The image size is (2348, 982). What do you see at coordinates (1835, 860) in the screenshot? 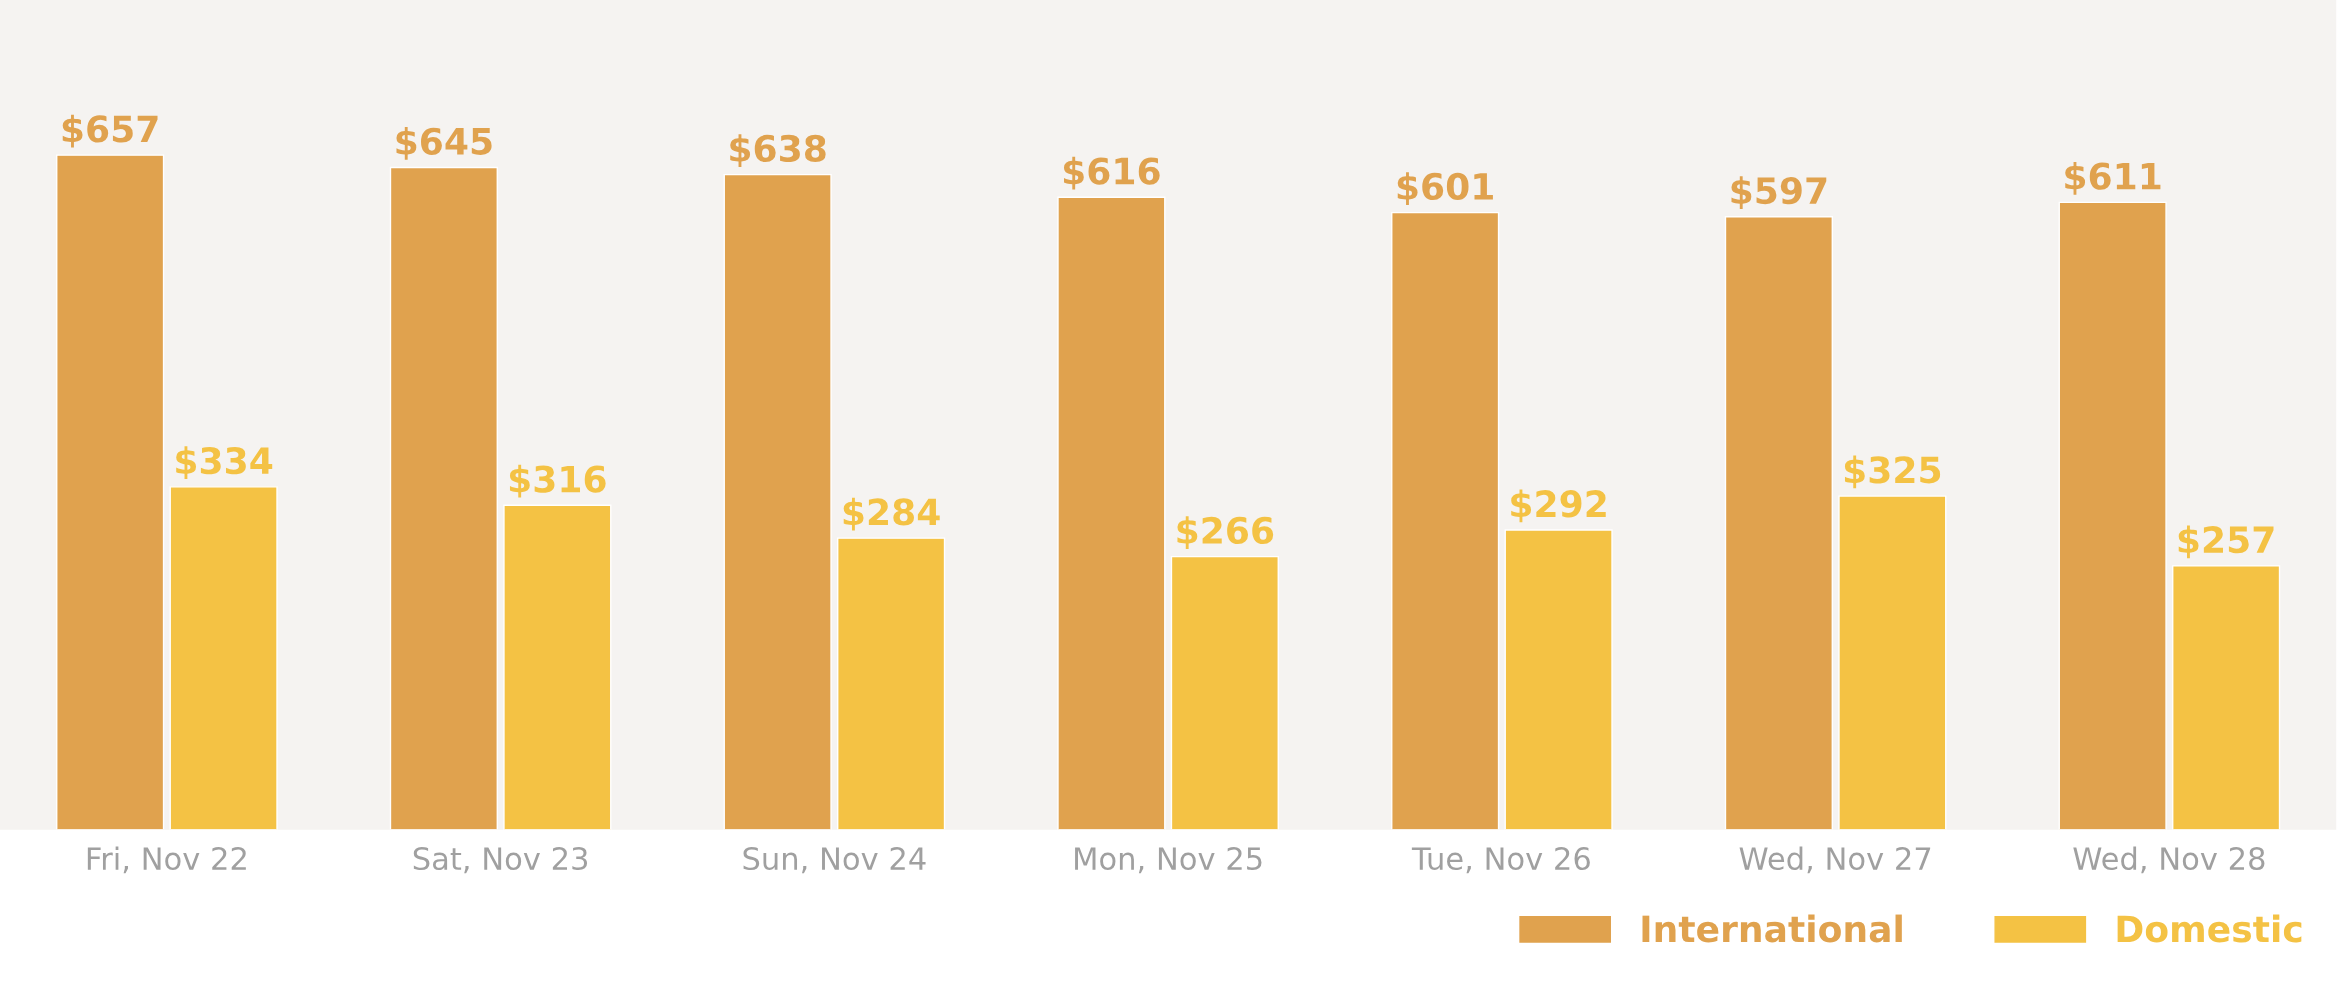
I see `x-tick-label: Wed, Nov 27` at bounding box center [1835, 860].